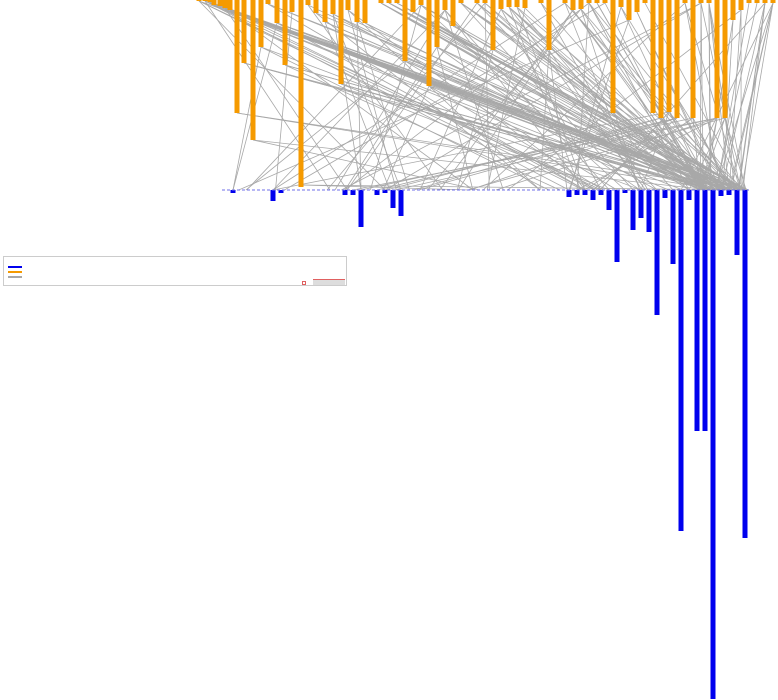 The image size is (778, 700). Describe the element at coordinates (175, 271) in the screenshot. I see `legend` at that location.